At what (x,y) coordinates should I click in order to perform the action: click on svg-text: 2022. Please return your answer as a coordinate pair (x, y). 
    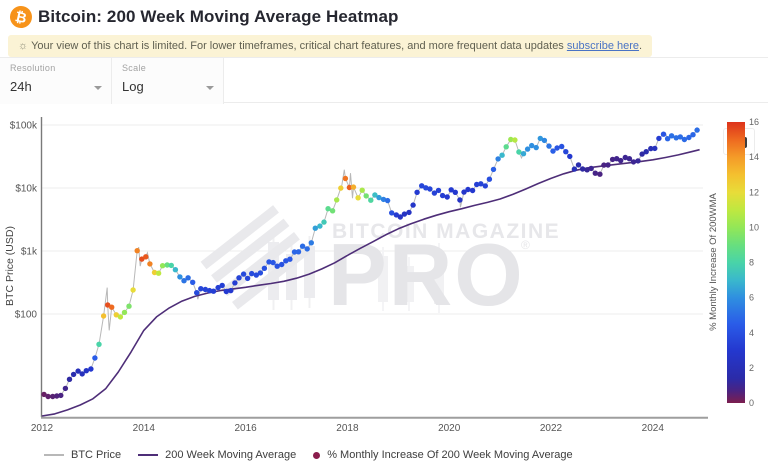
    Looking at the image, I should click on (551, 428).